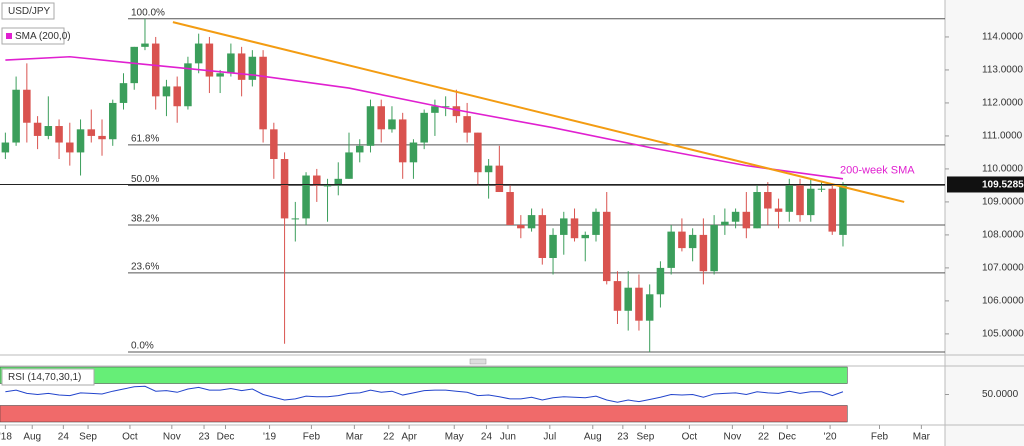 Image resolution: width=1024 pixels, height=446 pixels. I want to click on sma-legend-box, so click(33, 36).